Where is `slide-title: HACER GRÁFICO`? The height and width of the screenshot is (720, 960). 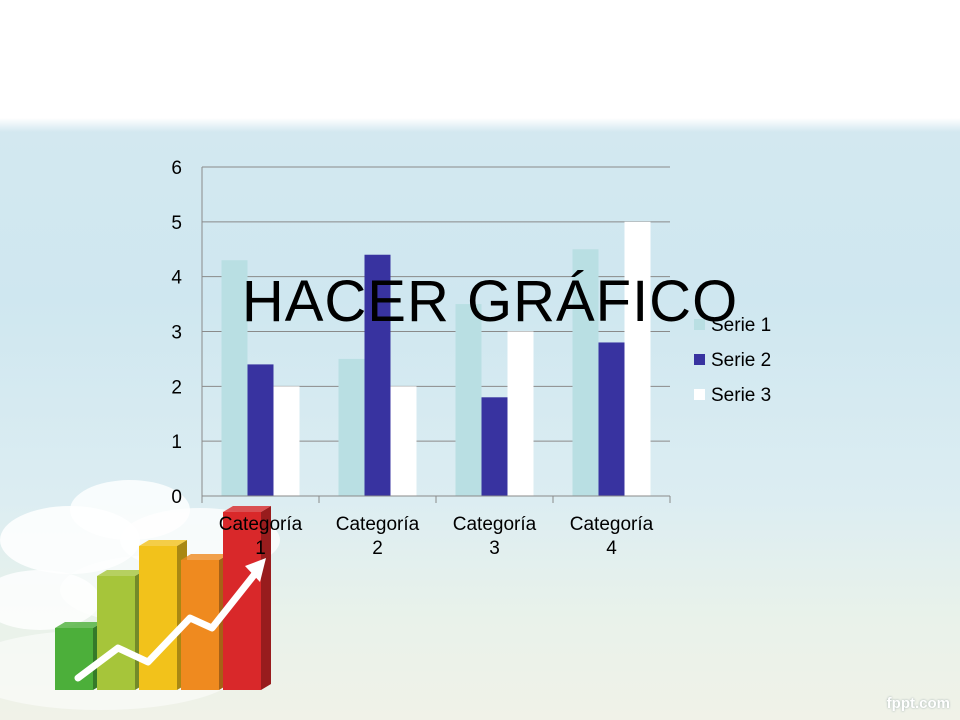
slide-title: HACER GRÁFICO is located at coordinates (490, 301).